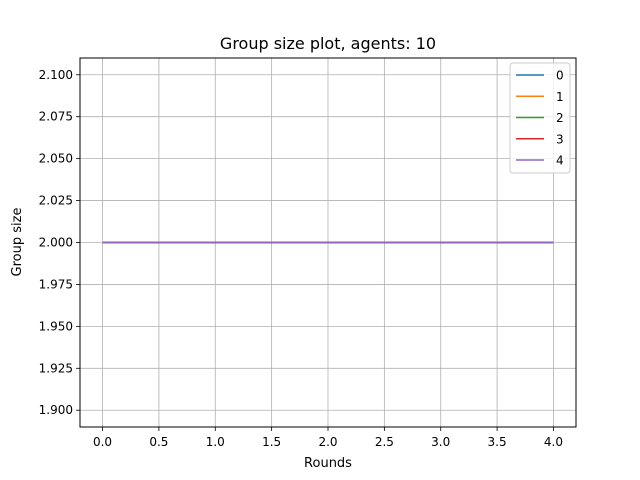  I want to click on y-axis-label: Group size, so click(17, 242).